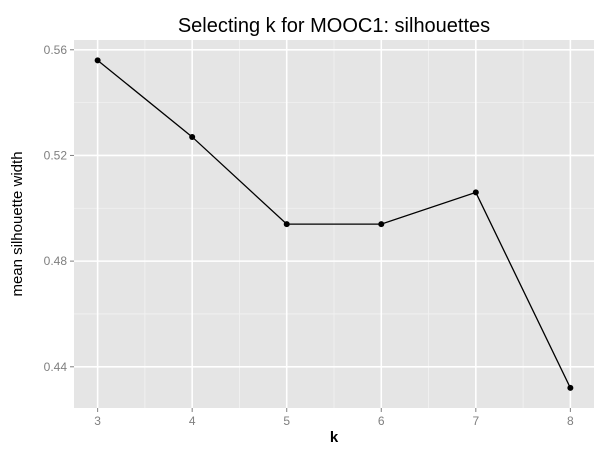  Describe the element at coordinates (475, 421) in the screenshot. I see `x-tick-label: 7` at that location.